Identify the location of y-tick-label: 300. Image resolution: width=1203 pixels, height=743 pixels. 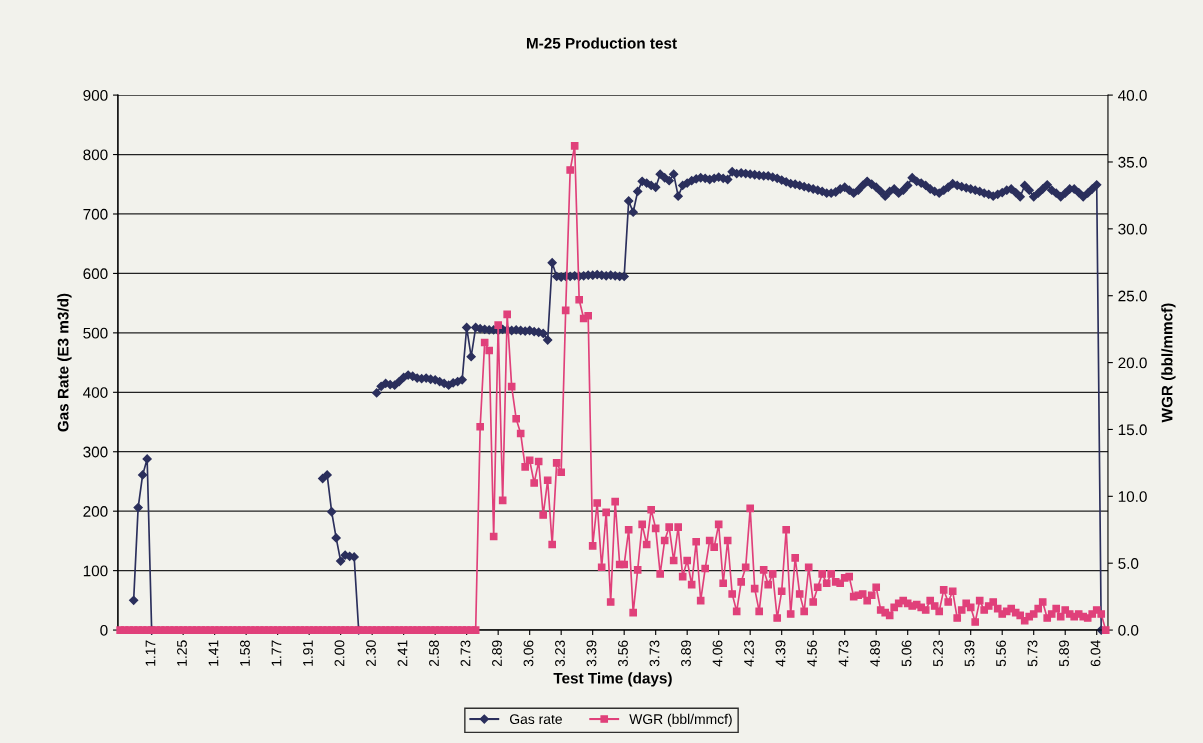
(95, 452).